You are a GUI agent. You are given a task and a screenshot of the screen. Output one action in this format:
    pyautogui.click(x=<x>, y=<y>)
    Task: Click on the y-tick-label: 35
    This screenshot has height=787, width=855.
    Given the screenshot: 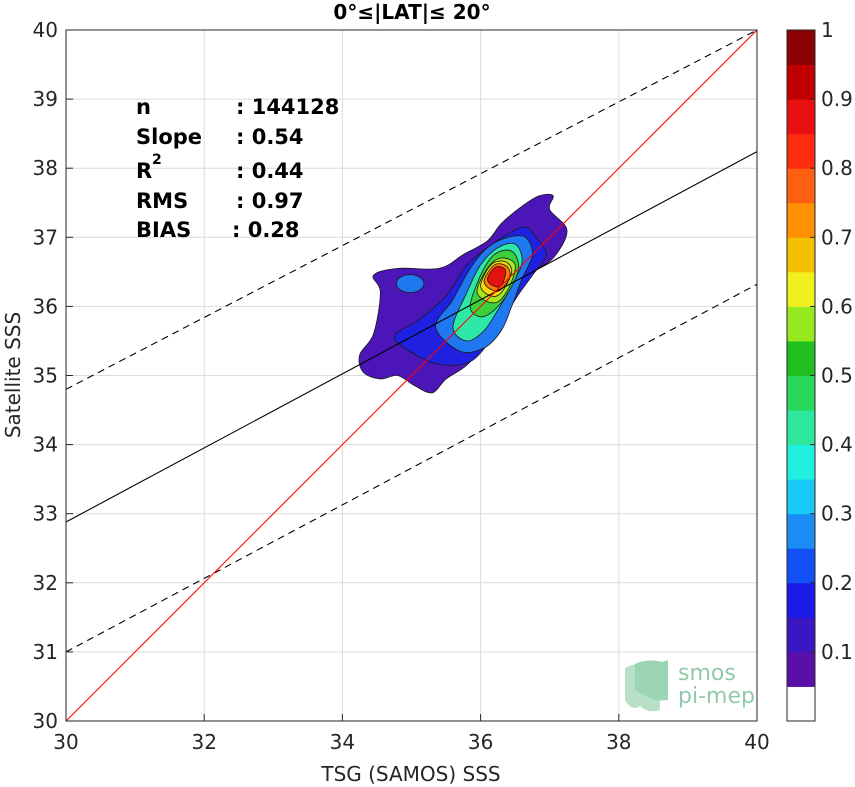 What is the action you would take?
    pyautogui.click(x=45, y=376)
    